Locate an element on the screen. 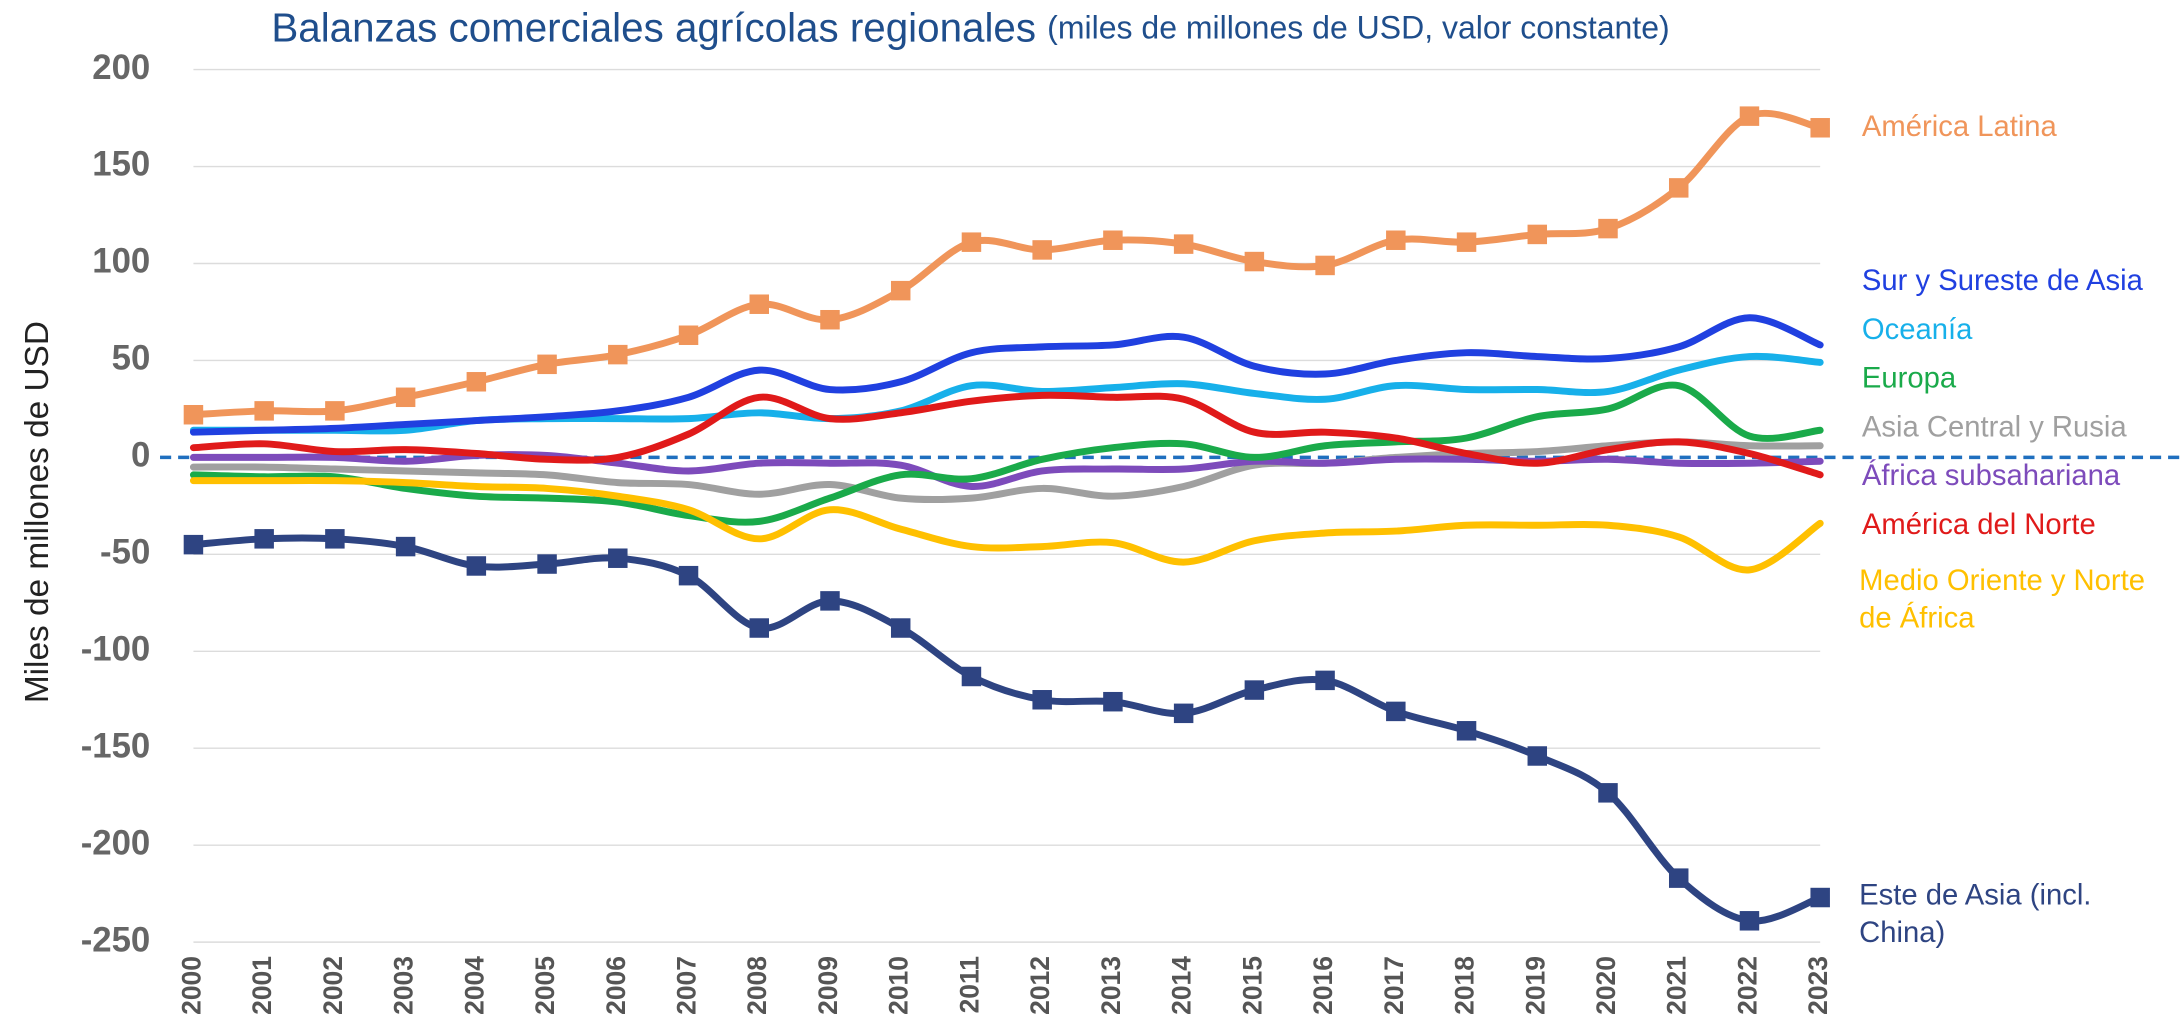 Image resolution: width=2182 pixels, height=1034 pixels. y-tick-label: 50 is located at coordinates (131, 359).